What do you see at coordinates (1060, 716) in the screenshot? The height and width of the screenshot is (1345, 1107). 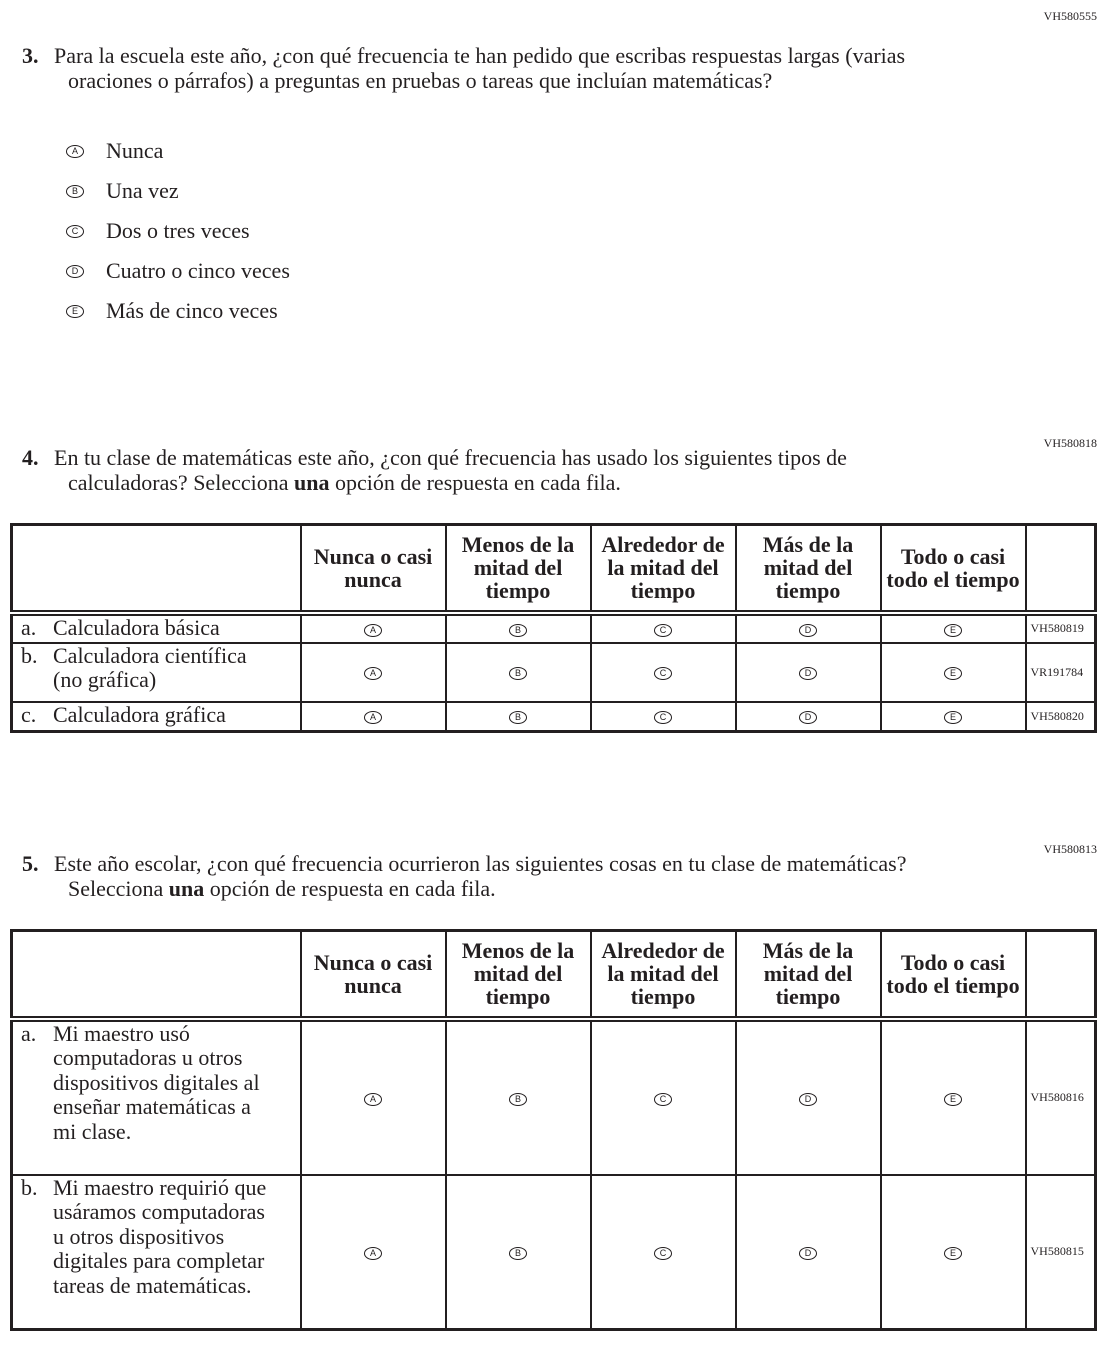 I see `item-code: VH580820` at bounding box center [1060, 716].